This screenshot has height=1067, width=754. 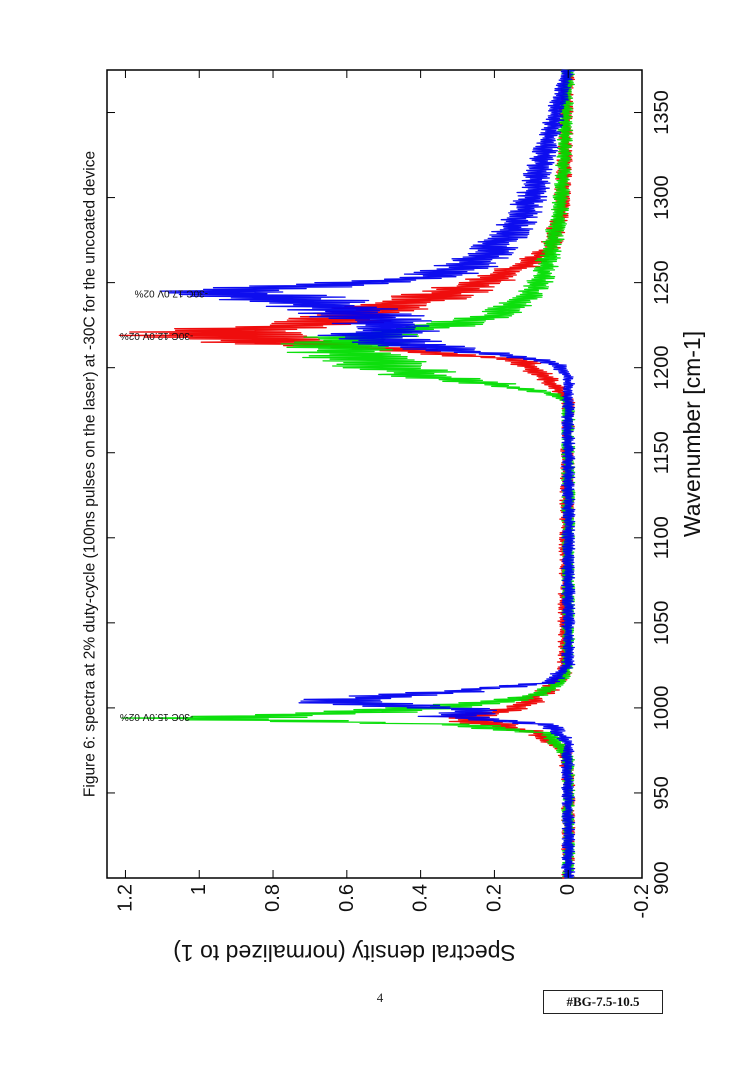 I want to click on x-tick-label: 1300, so click(x=662, y=197).